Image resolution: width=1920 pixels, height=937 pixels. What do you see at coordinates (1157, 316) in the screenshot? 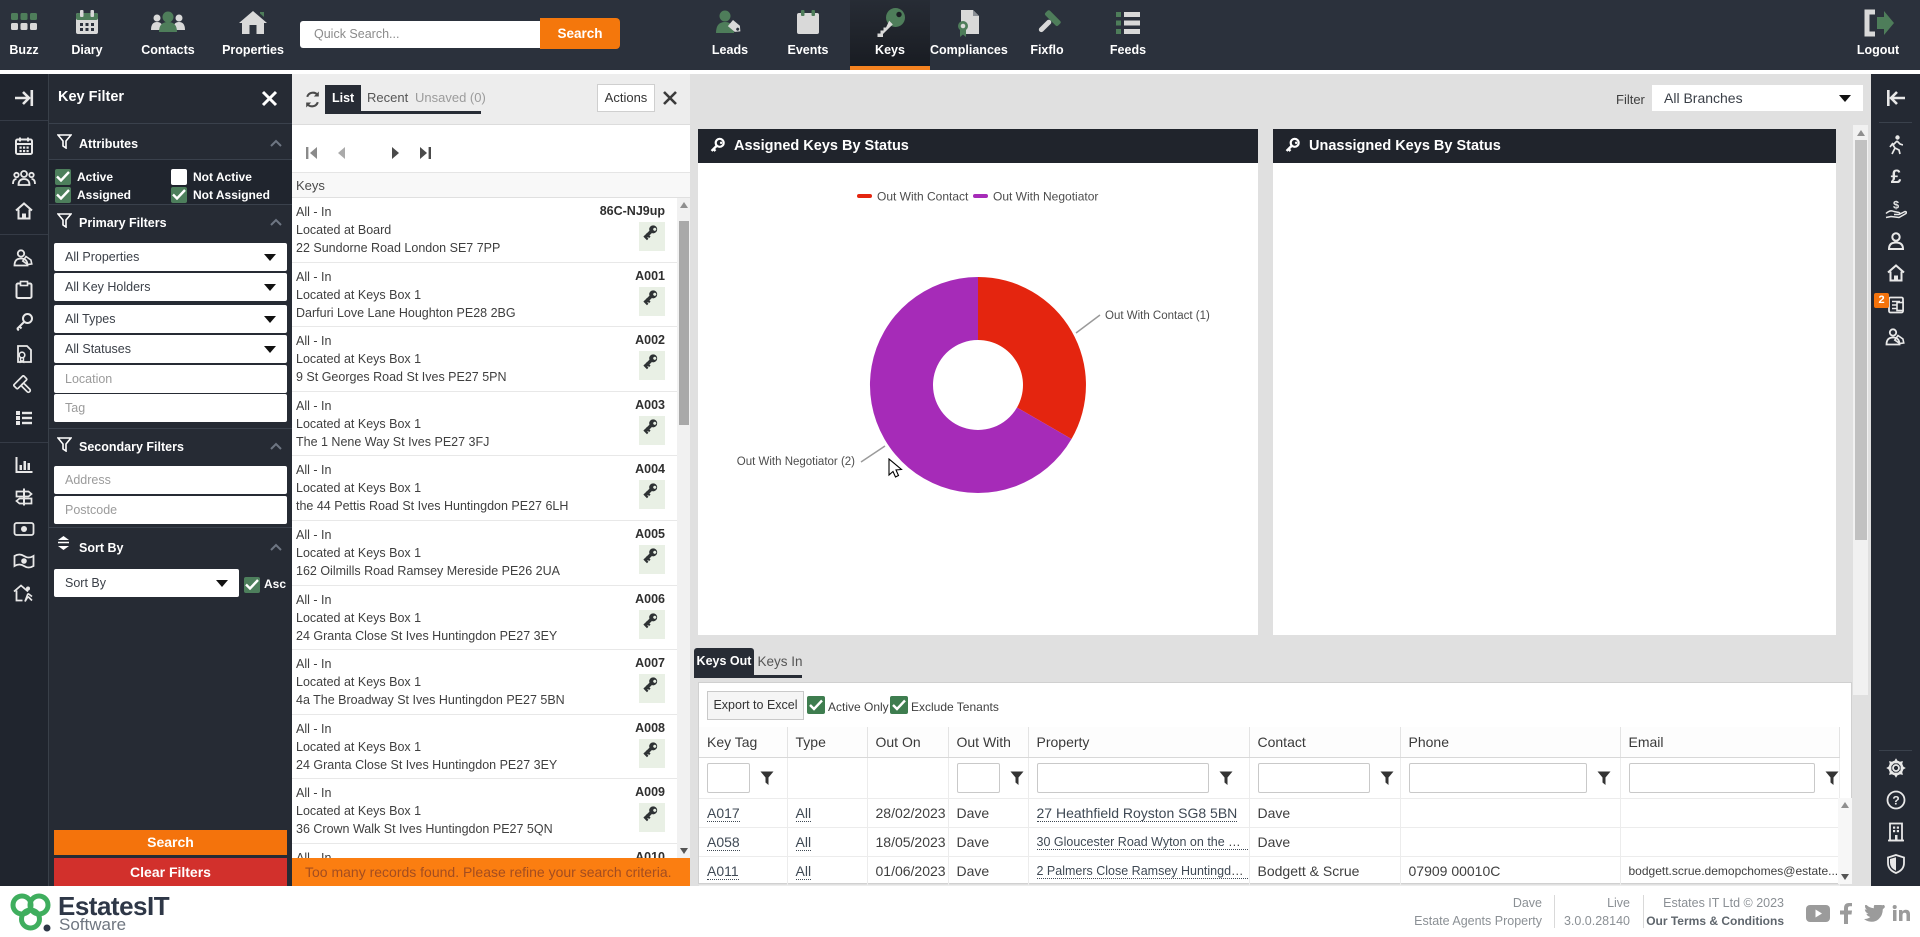
I see `svg-text: Out With Contact (1)` at bounding box center [1157, 316].